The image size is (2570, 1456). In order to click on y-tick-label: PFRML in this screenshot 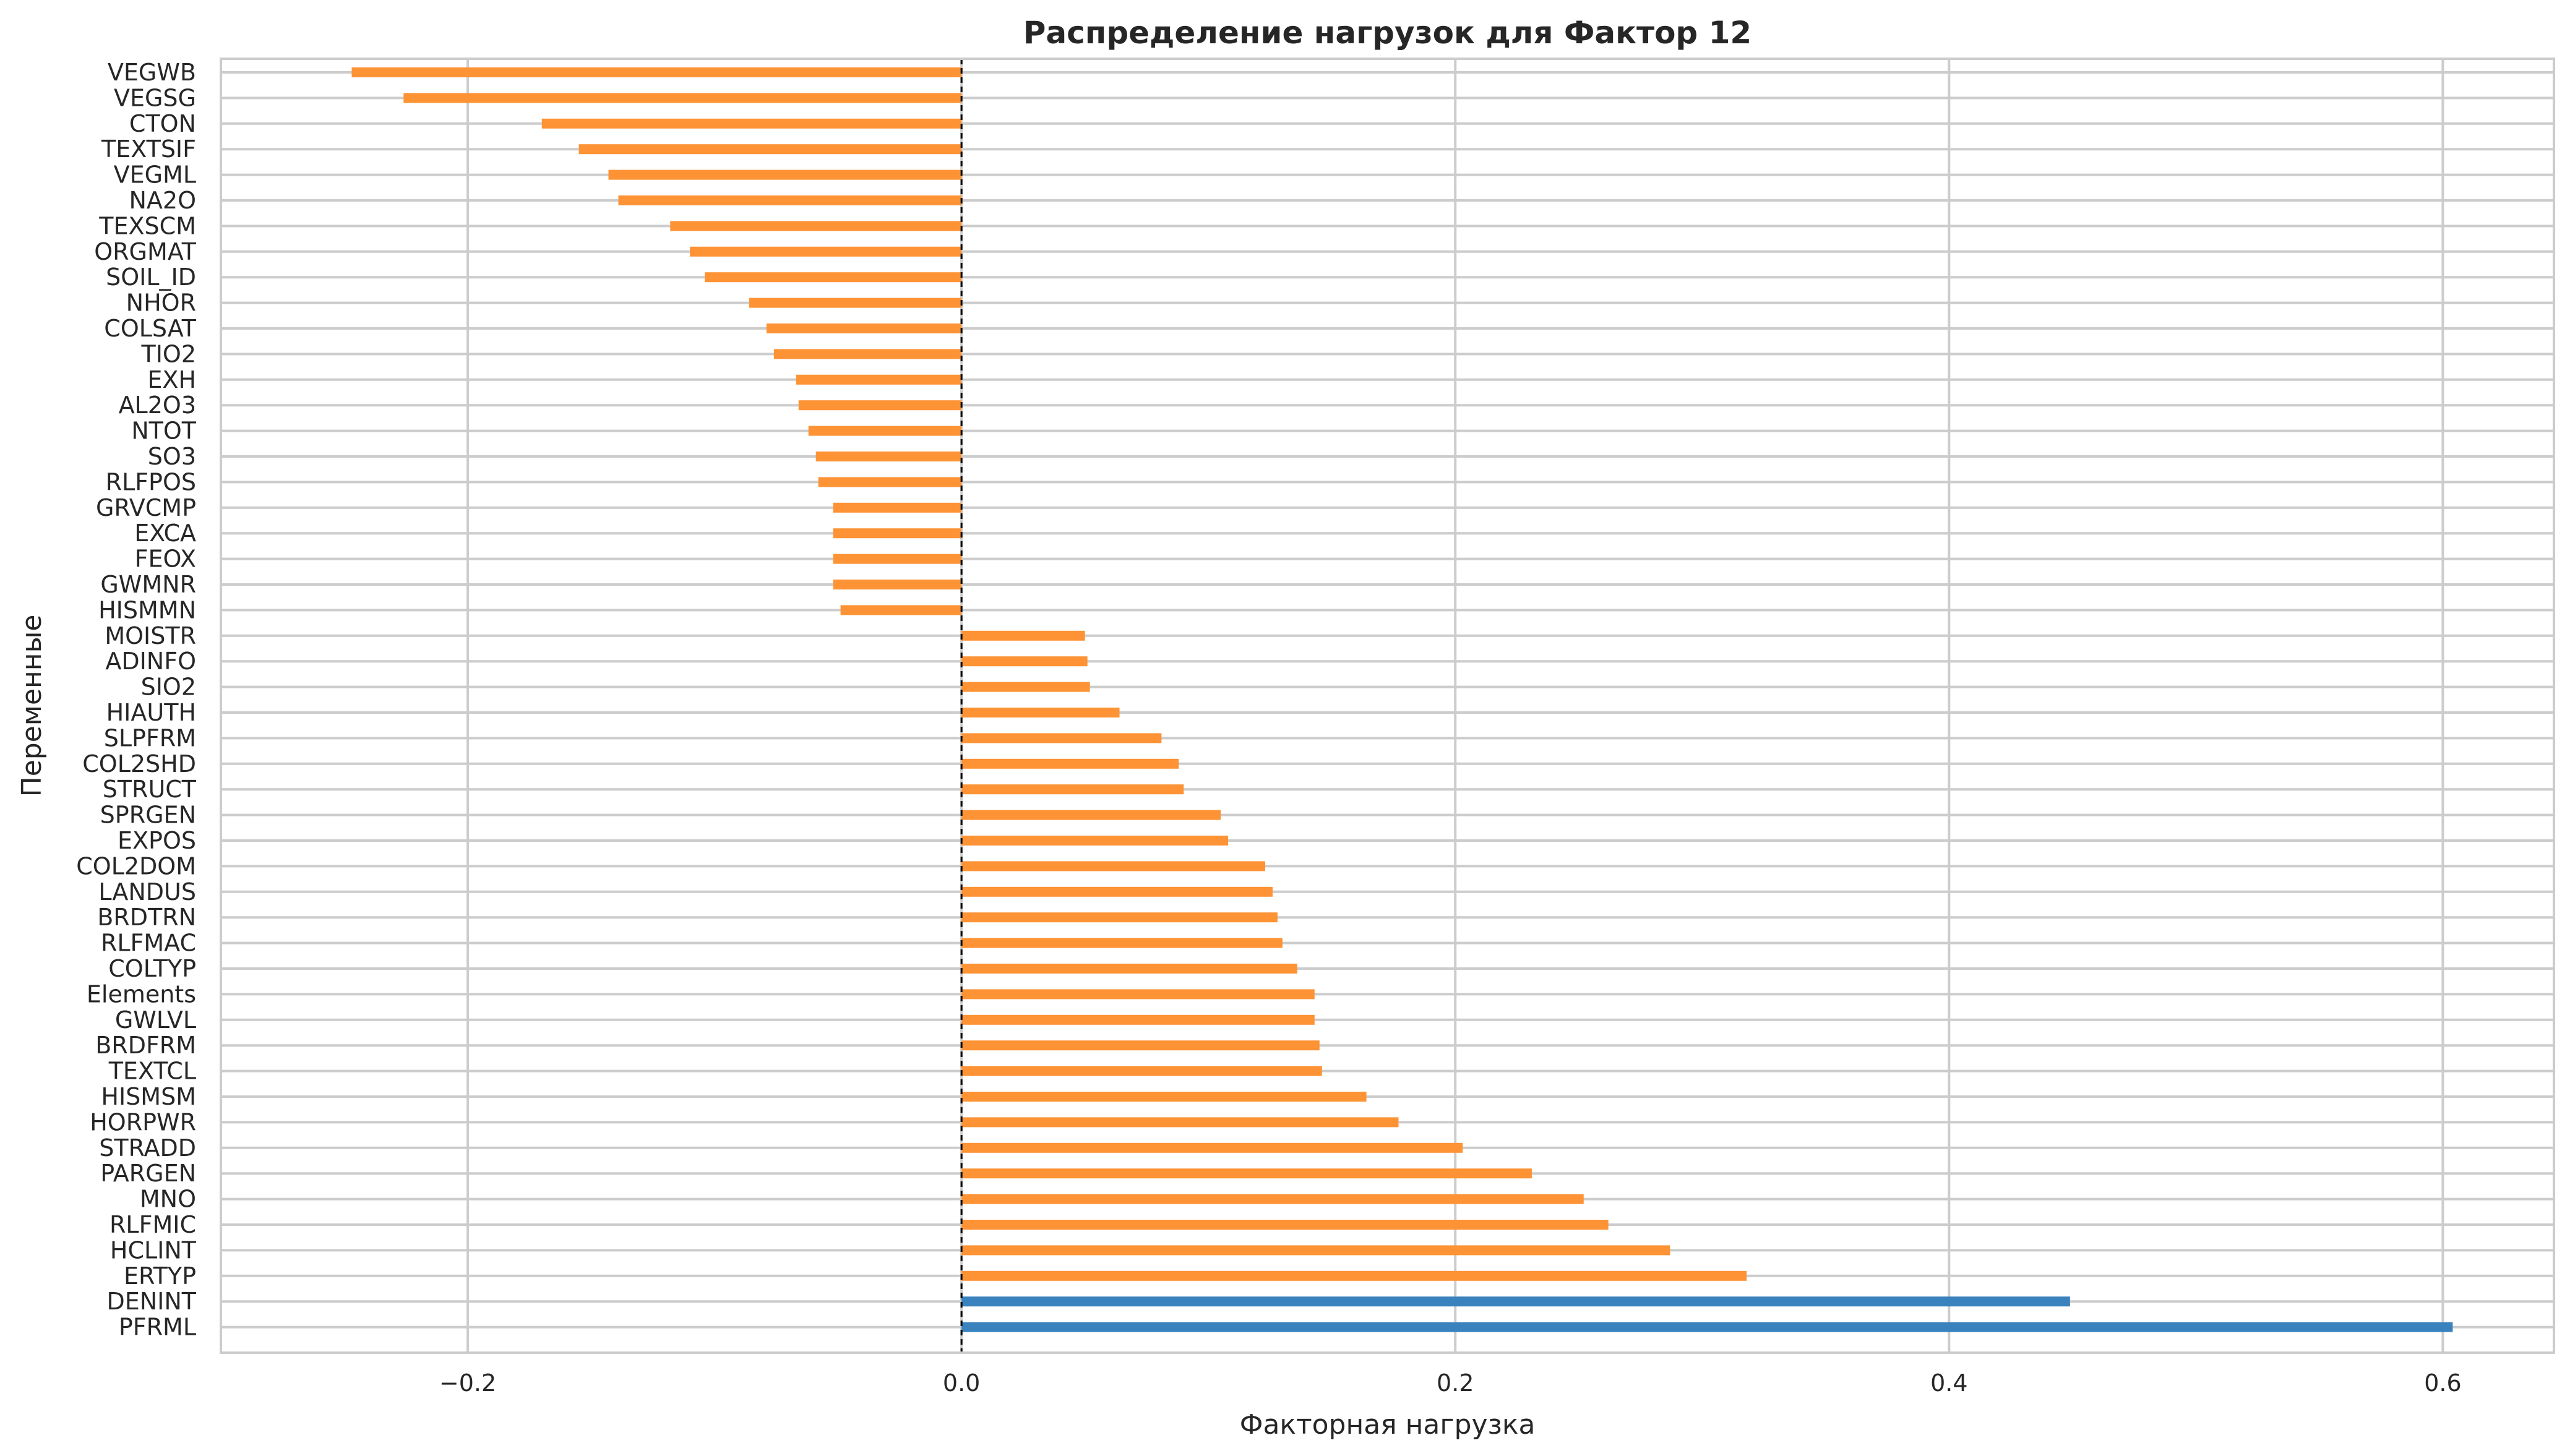, I will do `click(157, 1327)`.